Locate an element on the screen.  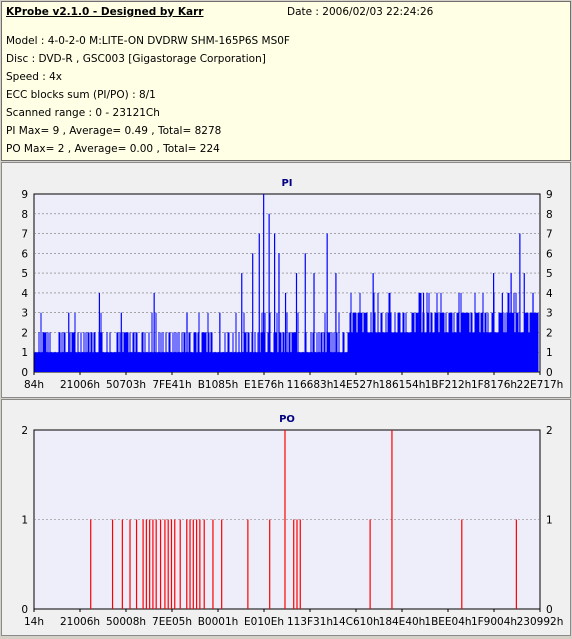
pi-xtick-label: 22E717h is located at coordinates (540, 385).